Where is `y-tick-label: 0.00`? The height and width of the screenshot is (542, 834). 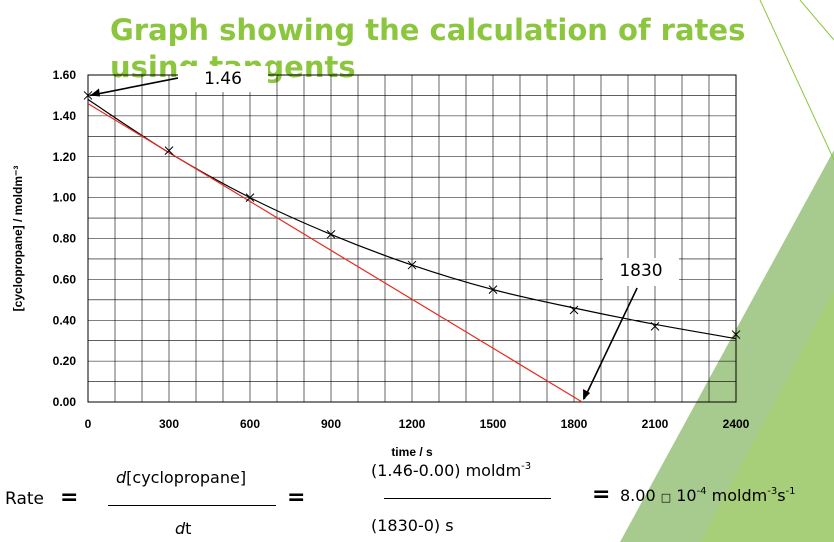 y-tick-label: 0.00 is located at coordinates (65, 402).